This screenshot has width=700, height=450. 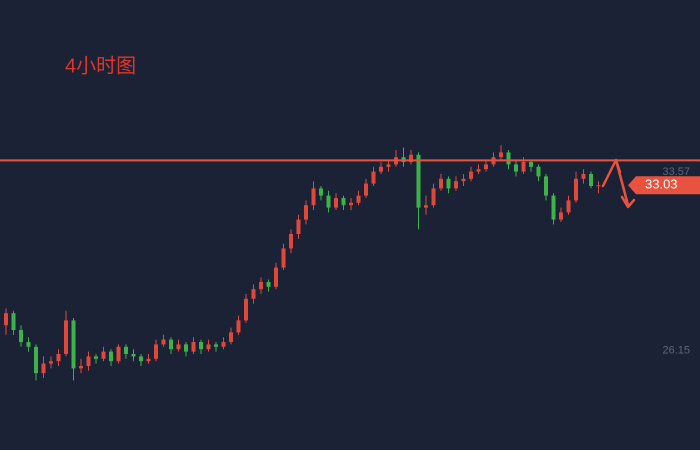 I want to click on chart-title: 4小时图, so click(x=100, y=65).